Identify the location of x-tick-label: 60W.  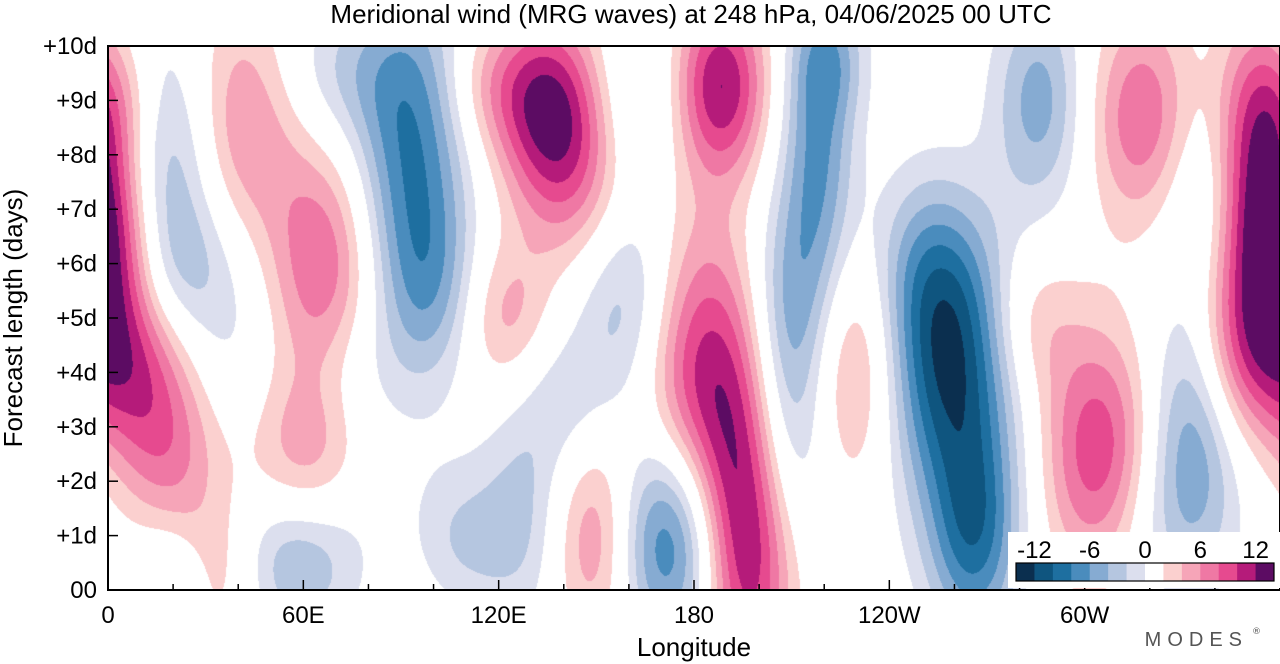
(1085, 615).